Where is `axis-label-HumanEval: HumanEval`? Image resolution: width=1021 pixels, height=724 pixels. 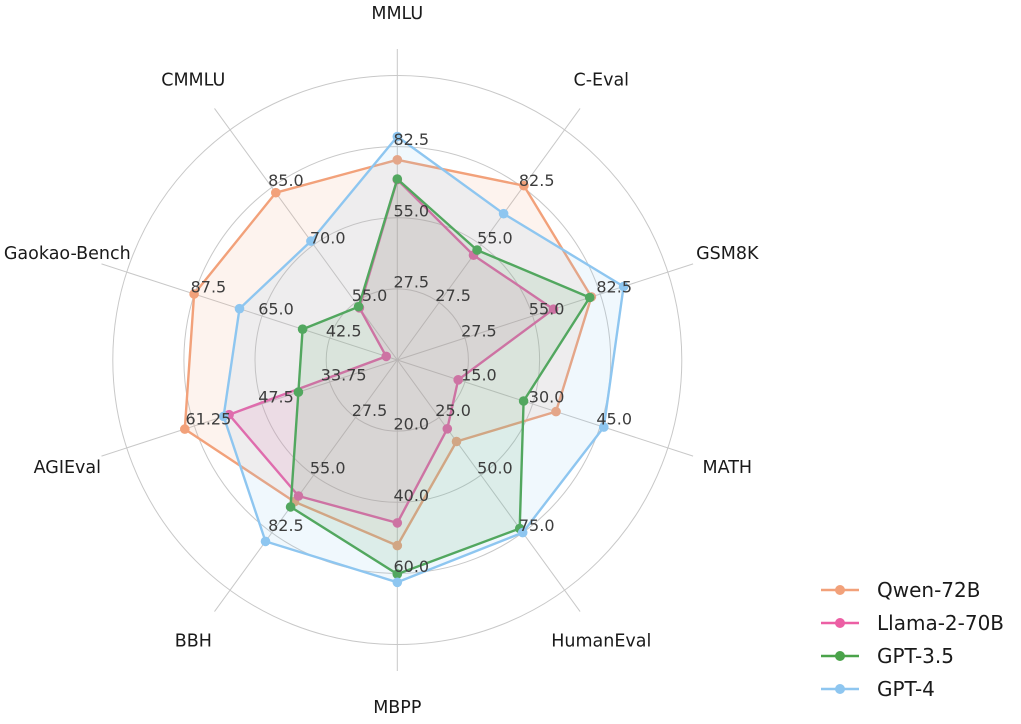
axis-label-HumanEval: HumanEval is located at coordinates (601, 642).